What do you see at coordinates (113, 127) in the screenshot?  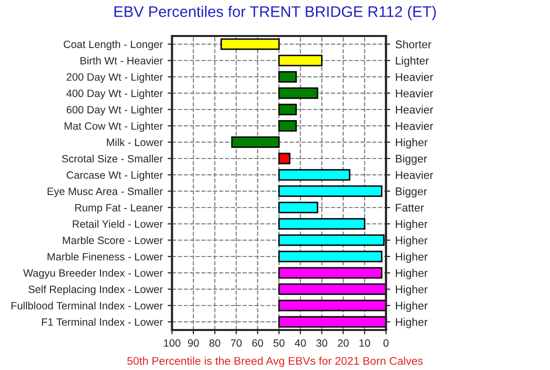 I see `y-tick-label: Mat Cow Wt - Lighter` at bounding box center [113, 127].